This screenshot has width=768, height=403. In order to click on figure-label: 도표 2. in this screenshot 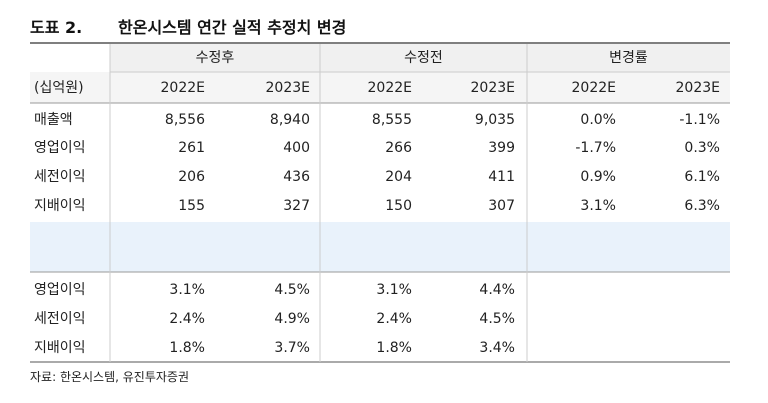, I will do `click(56, 27)`.